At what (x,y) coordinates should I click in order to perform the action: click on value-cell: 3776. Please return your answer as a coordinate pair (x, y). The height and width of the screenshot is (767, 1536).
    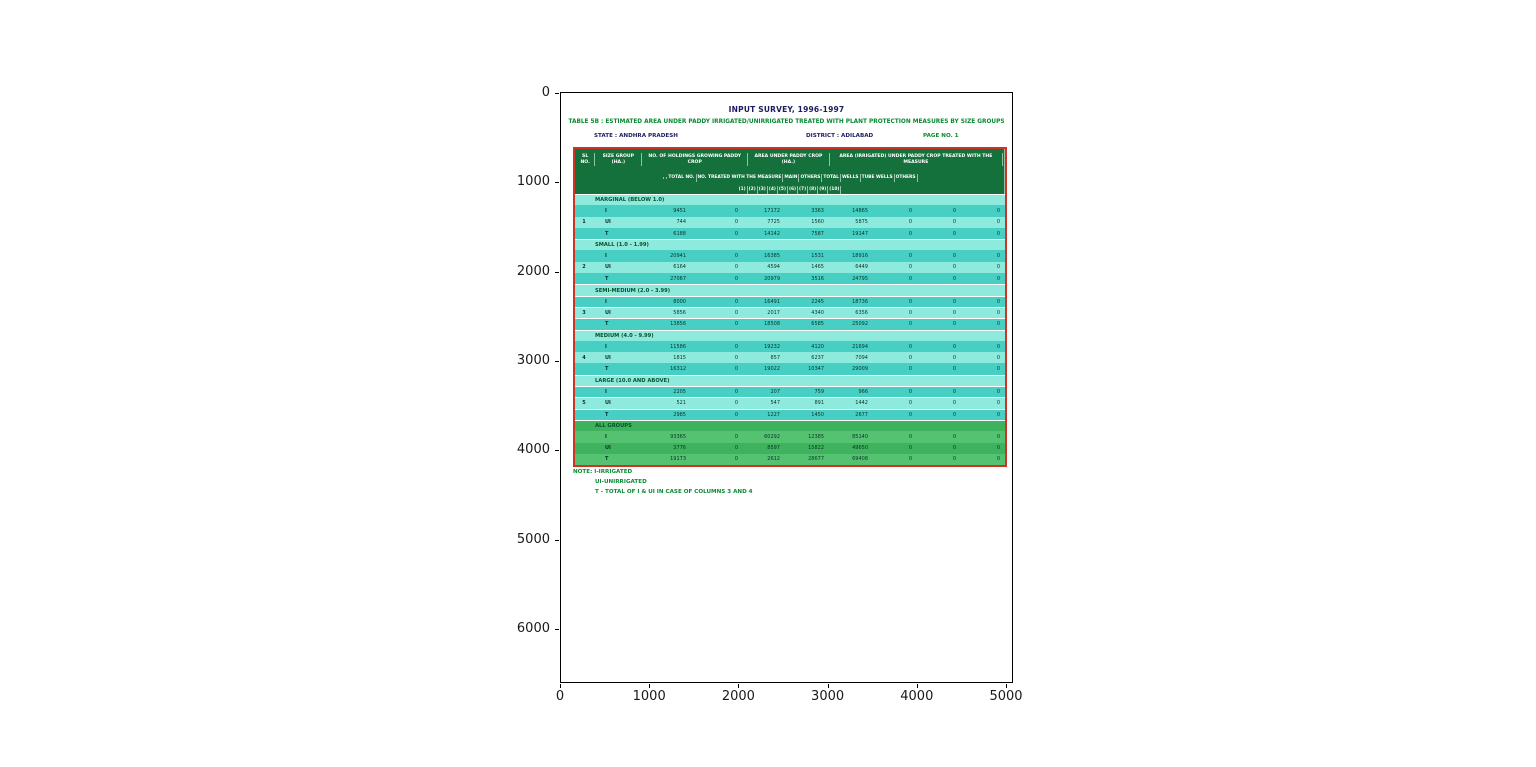
    Looking at the image, I should click on (667, 448).